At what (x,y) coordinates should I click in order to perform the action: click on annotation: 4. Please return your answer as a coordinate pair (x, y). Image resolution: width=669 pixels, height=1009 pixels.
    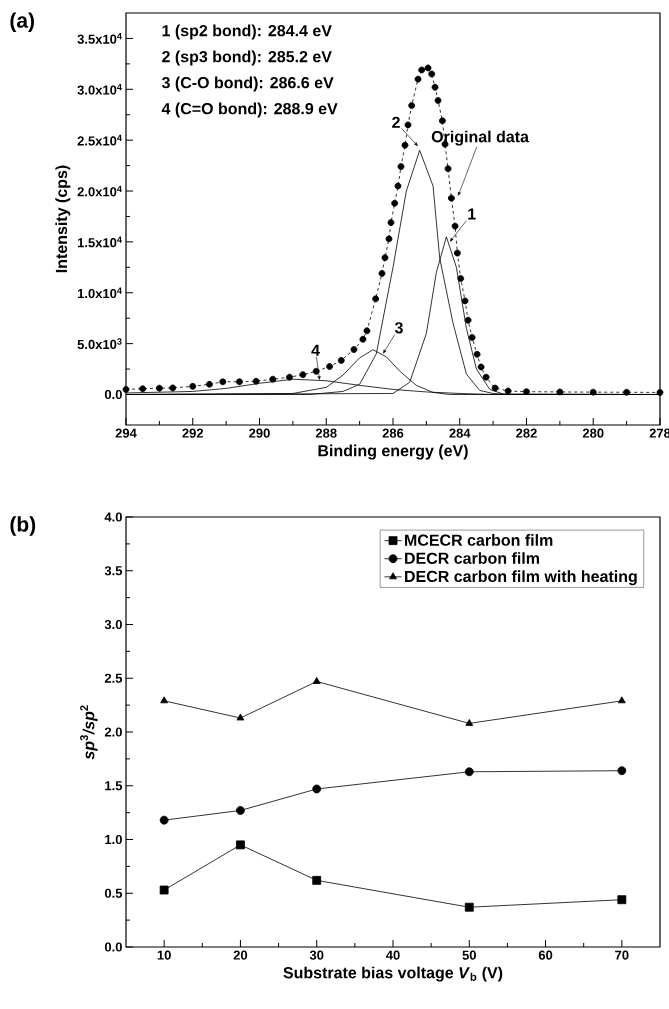
    Looking at the image, I should click on (315, 350).